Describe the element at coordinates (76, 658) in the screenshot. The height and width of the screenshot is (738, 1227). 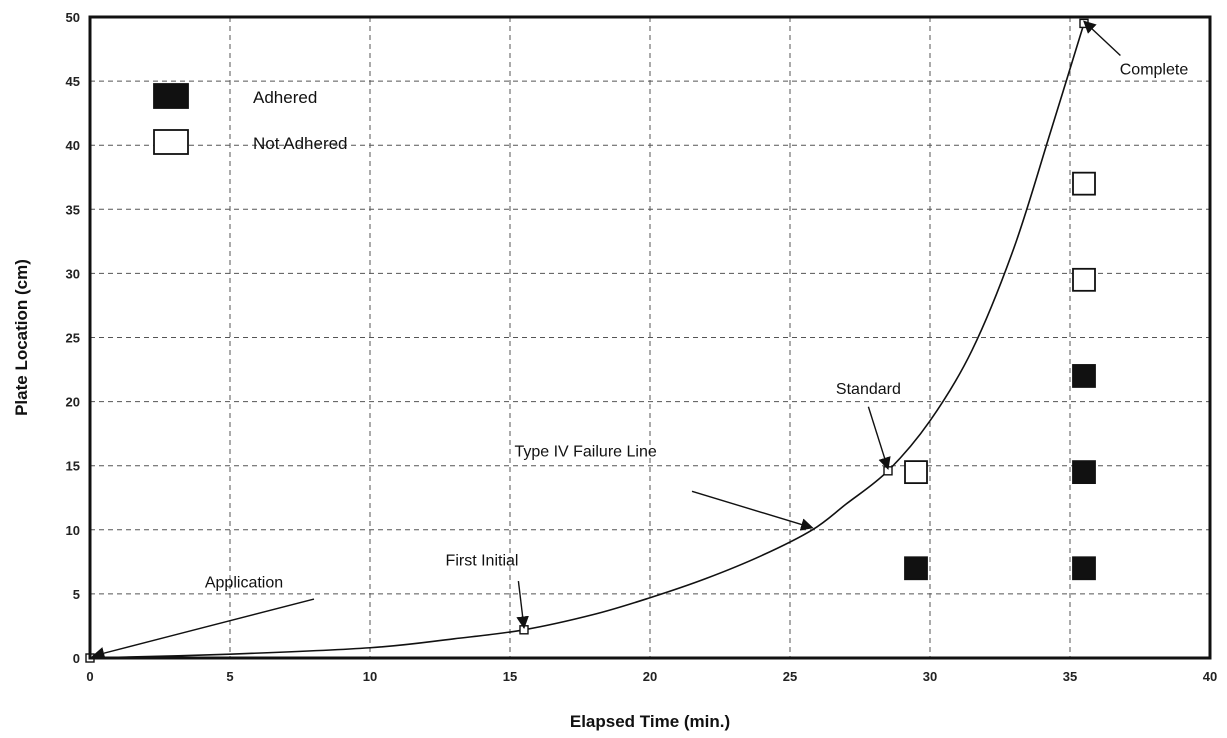
I see `y-tick-label: 0` at that location.